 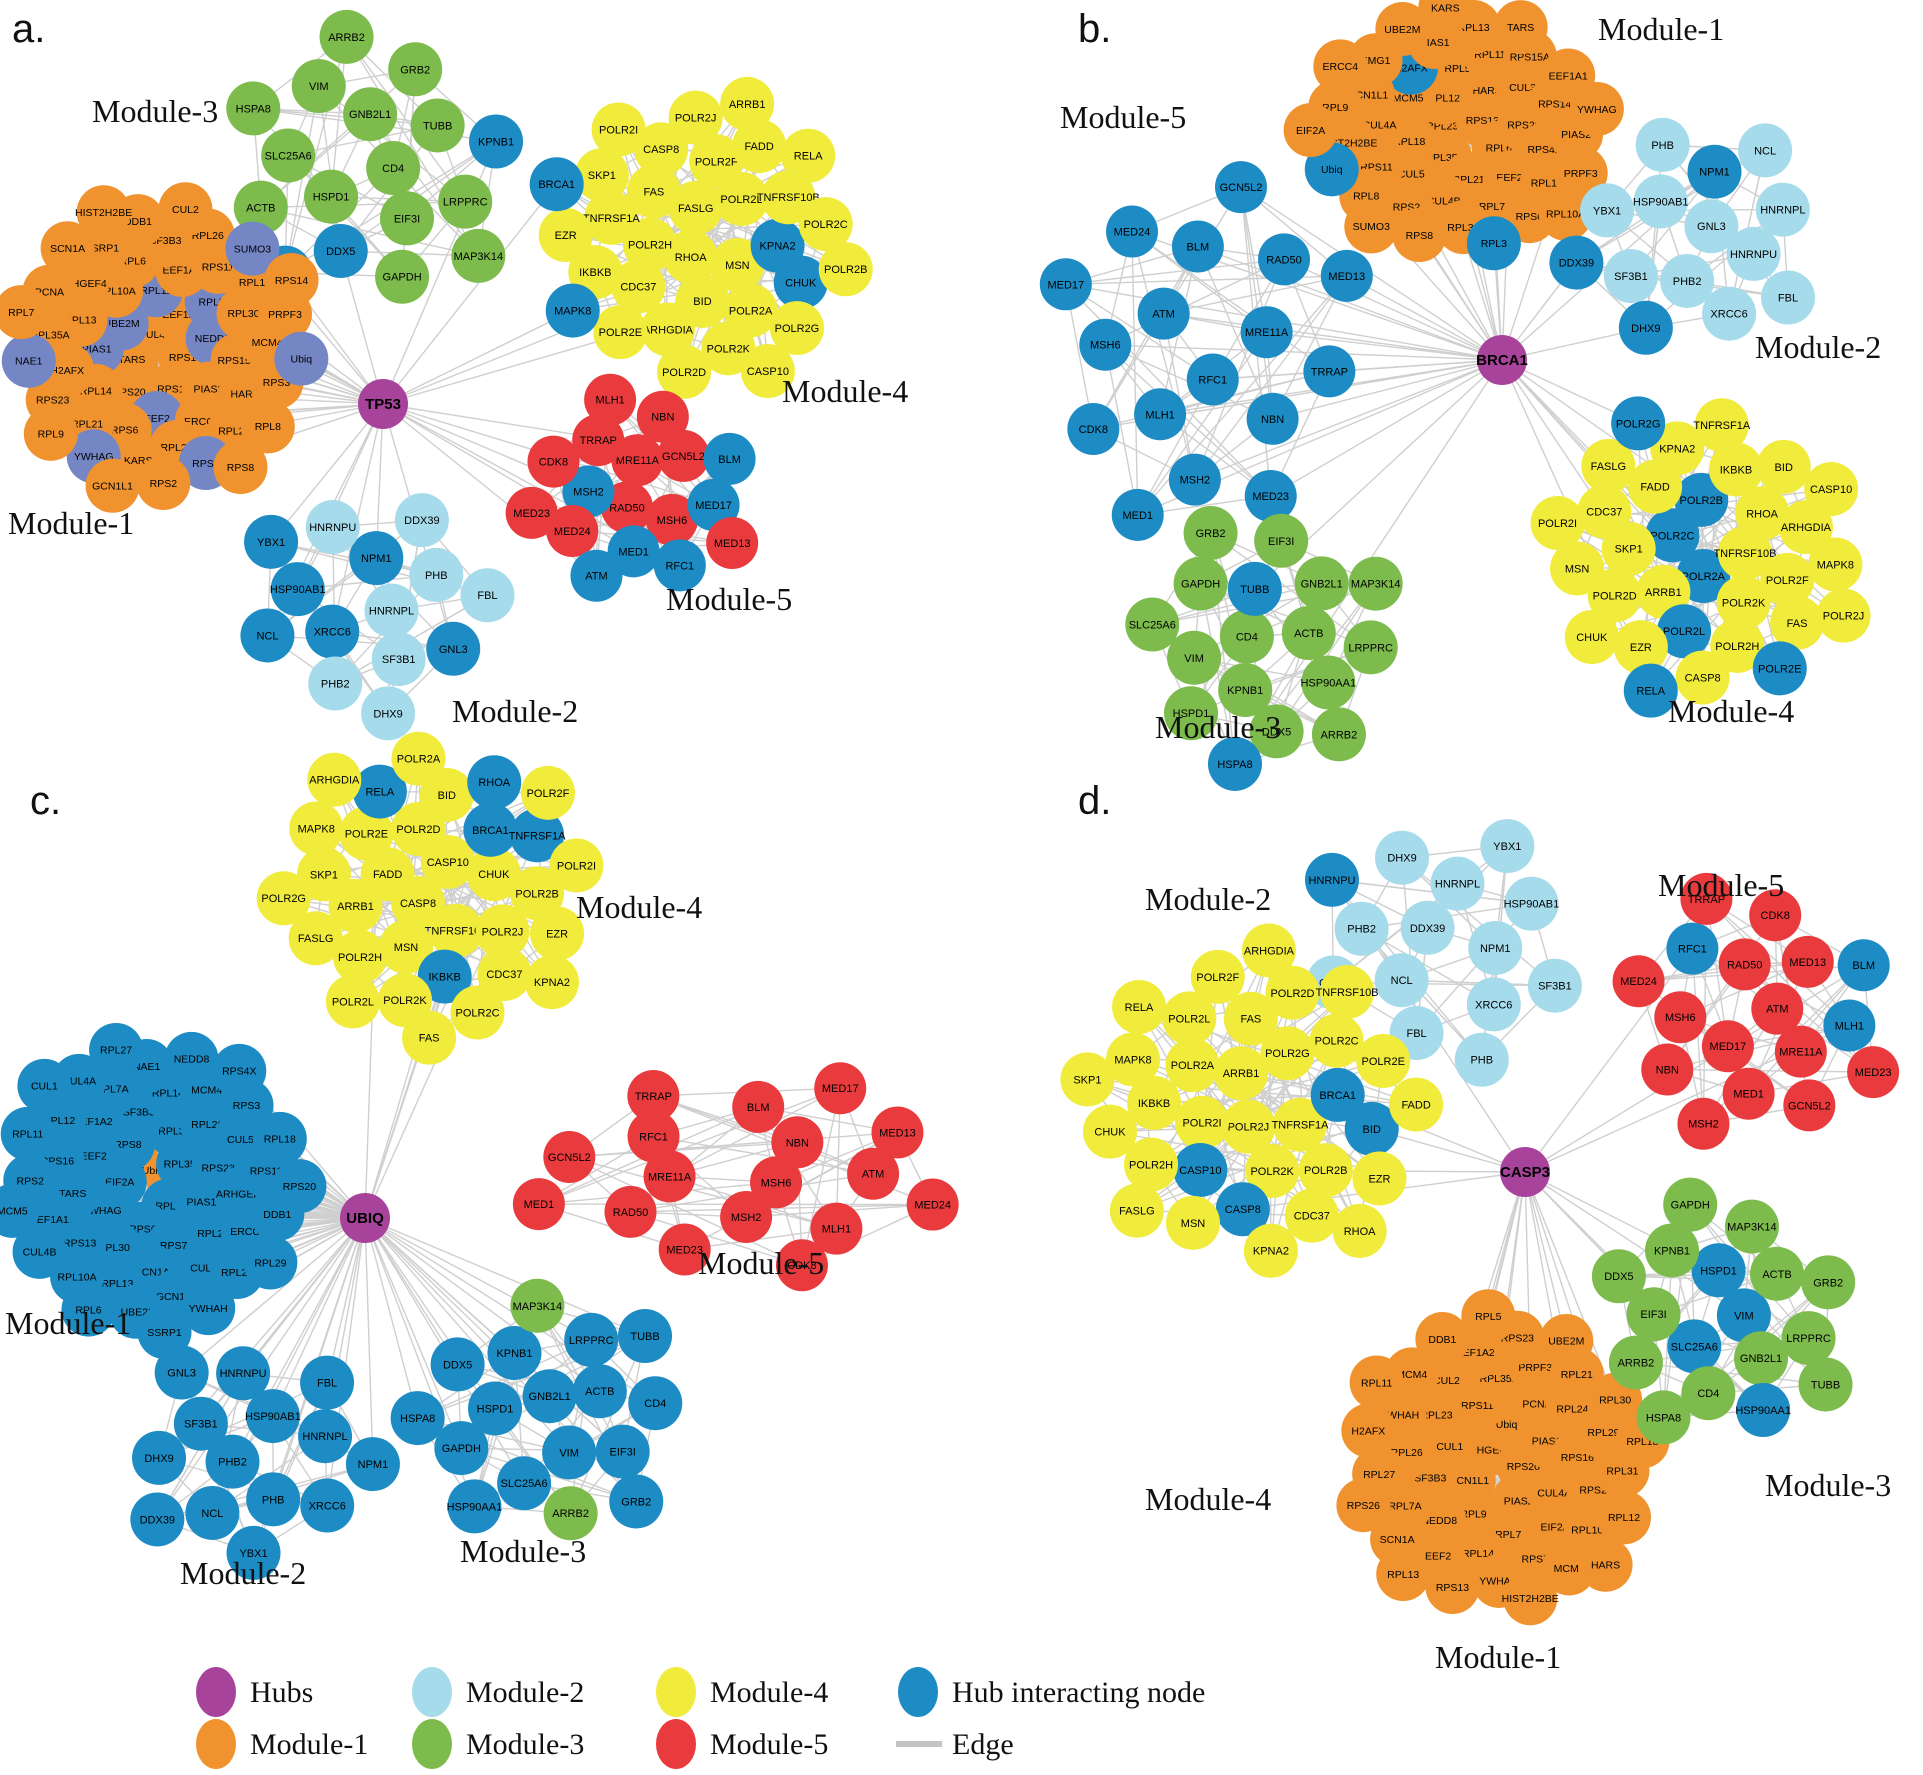 What do you see at coordinates (650, 244) in the screenshot?
I see `node-POLR2H: POLR2H` at bounding box center [650, 244].